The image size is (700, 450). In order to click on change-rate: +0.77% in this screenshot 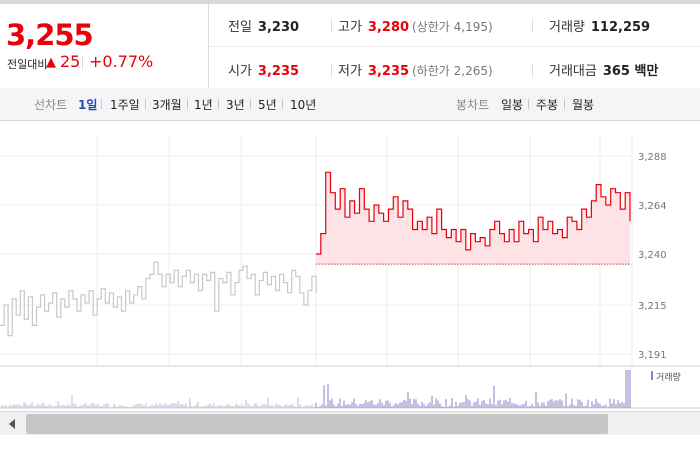, I will do `click(121, 61)`.